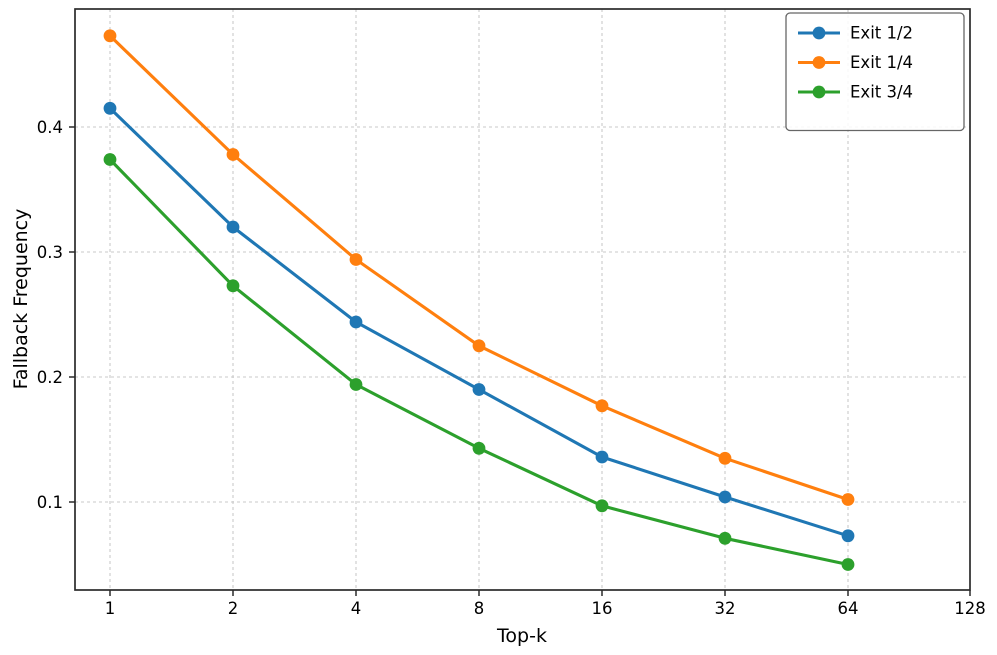  I want to click on data-point-exit-3-4-k64, so click(848, 564).